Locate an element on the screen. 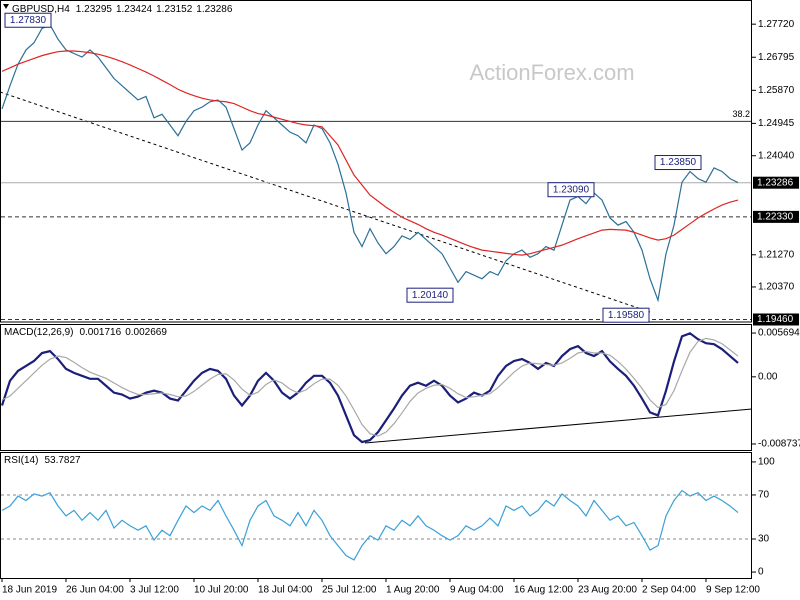  x-tick-label: 18 Jun 2019 is located at coordinates (29, 590).